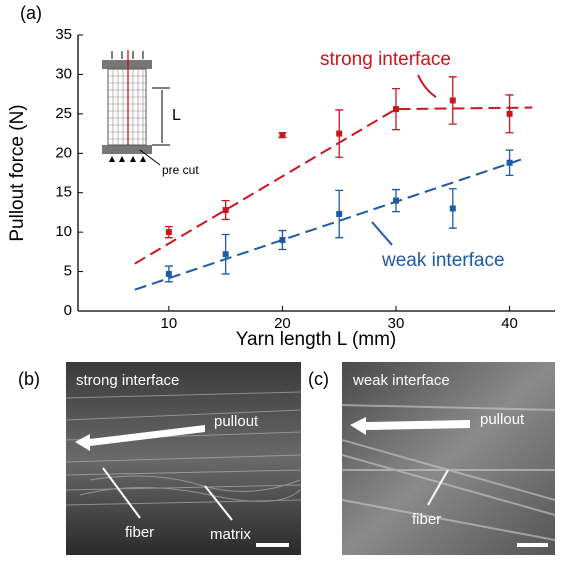 The height and width of the screenshot is (564, 567). What do you see at coordinates (316, 339) in the screenshot?
I see `x-axis-label: Yarn length L (mm)` at bounding box center [316, 339].